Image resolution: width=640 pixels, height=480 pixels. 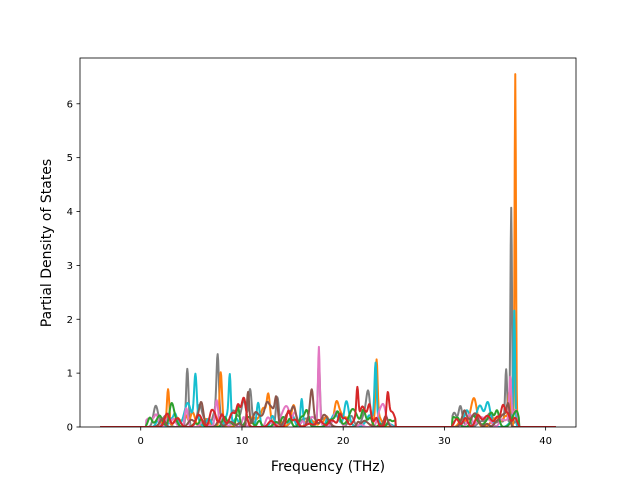 I want to click on x-tick-label: 0, so click(x=141, y=441).